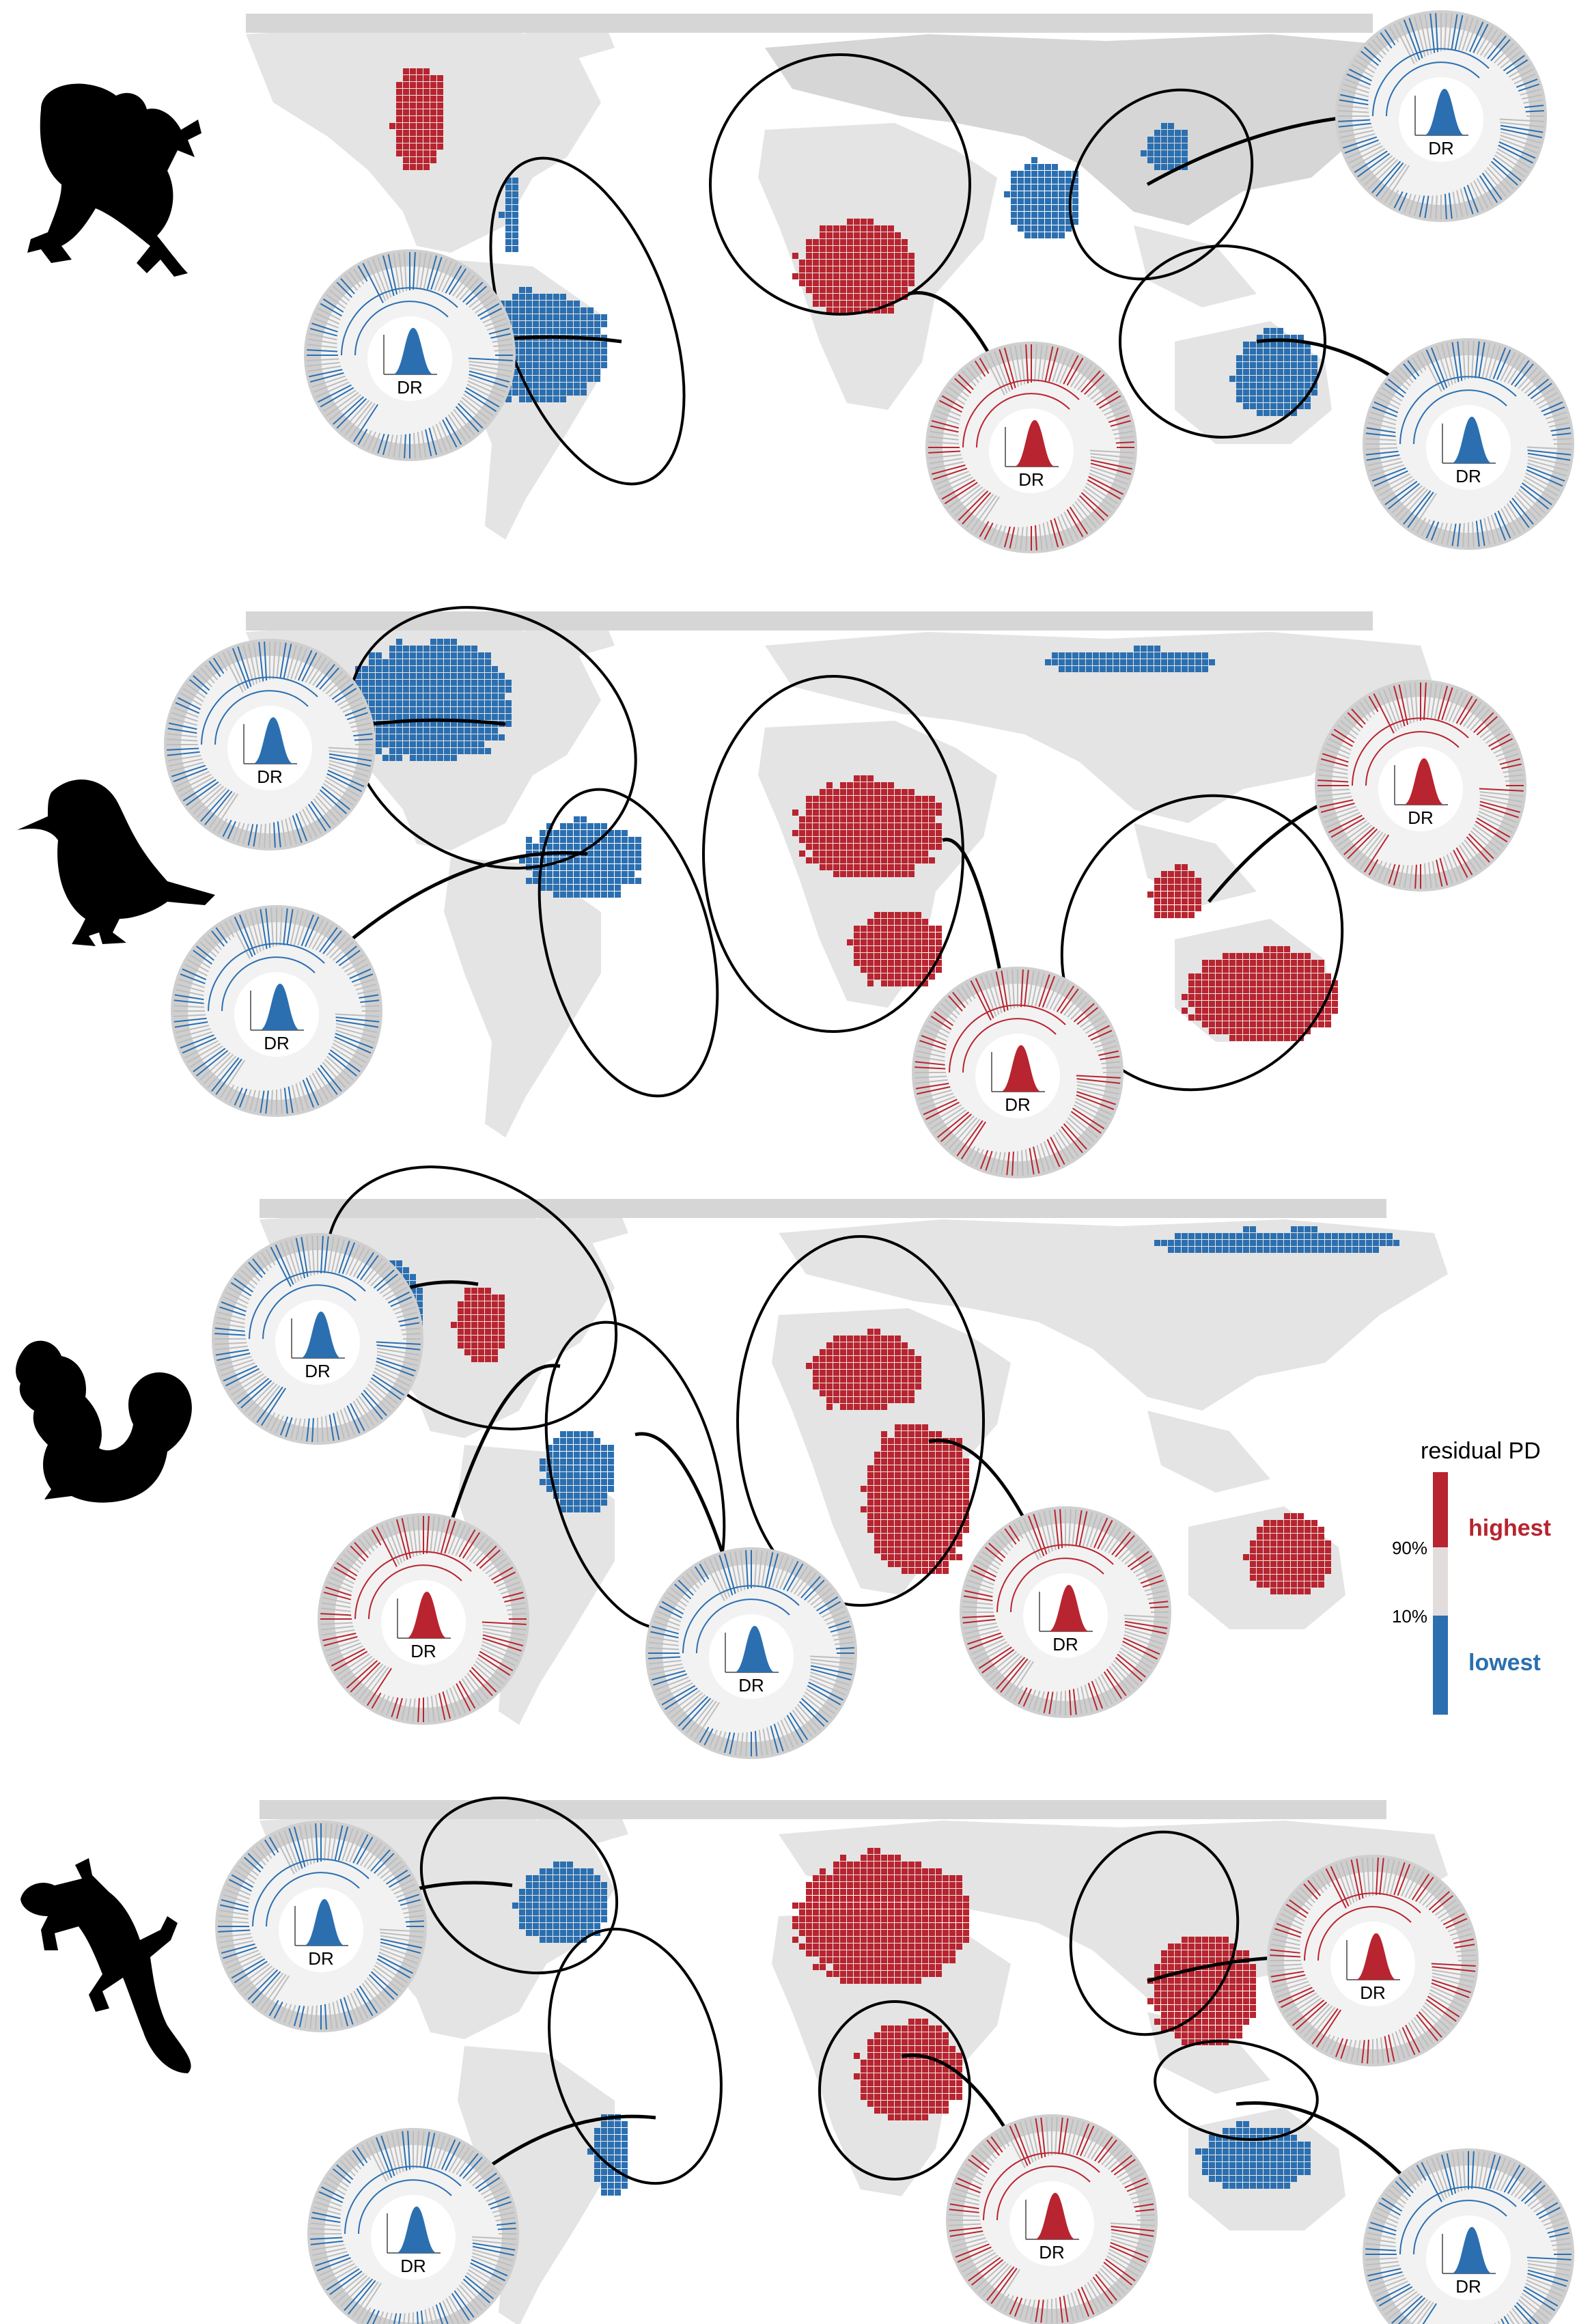 This screenshot has width=1577, height=2324. I want to click on frog-icon, so click(114, 180).